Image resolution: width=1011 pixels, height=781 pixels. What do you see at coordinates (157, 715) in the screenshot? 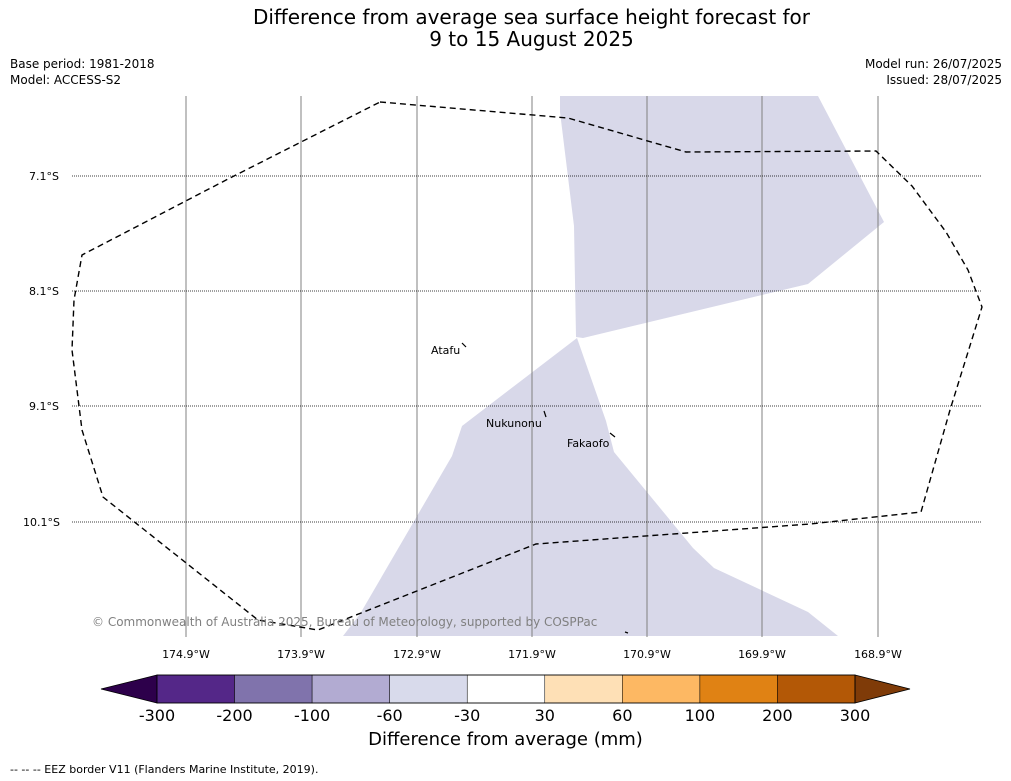
I see `colorbar-tick-label: -300` at bounding box center [157, 715].